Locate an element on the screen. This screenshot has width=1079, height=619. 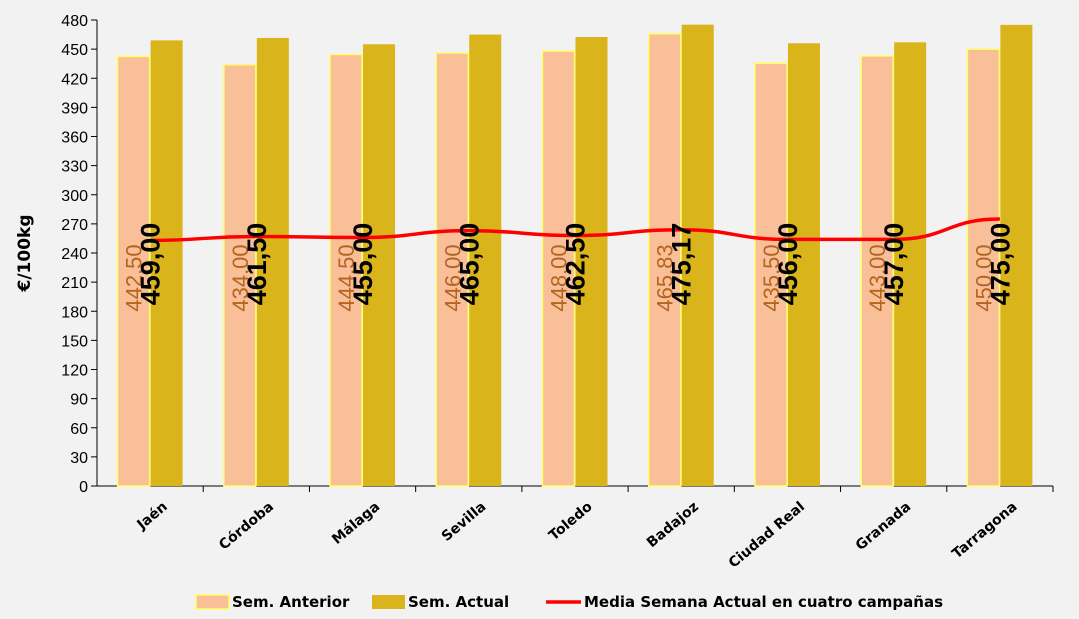
data-label-sem-anterior: 434,00 is located at coordinates (240, 277).